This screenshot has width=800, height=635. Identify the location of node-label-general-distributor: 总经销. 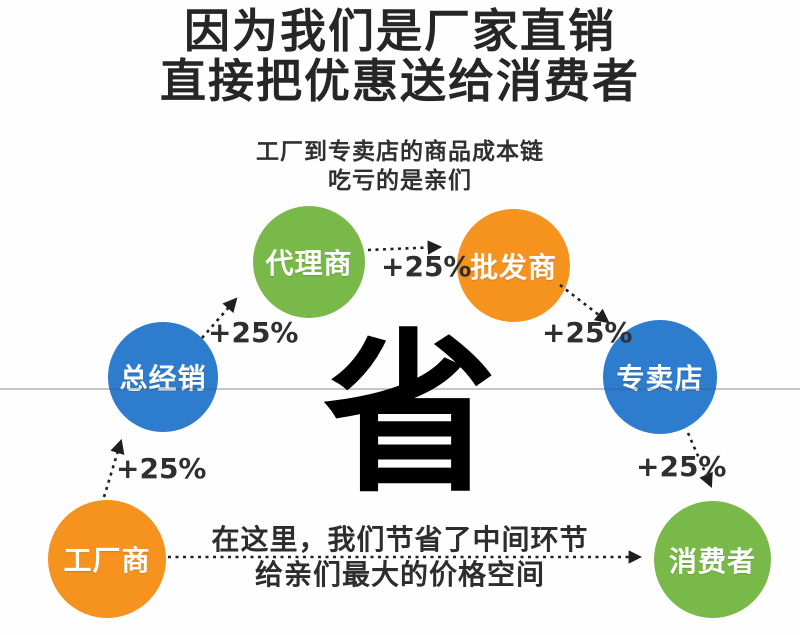
(163, 378).